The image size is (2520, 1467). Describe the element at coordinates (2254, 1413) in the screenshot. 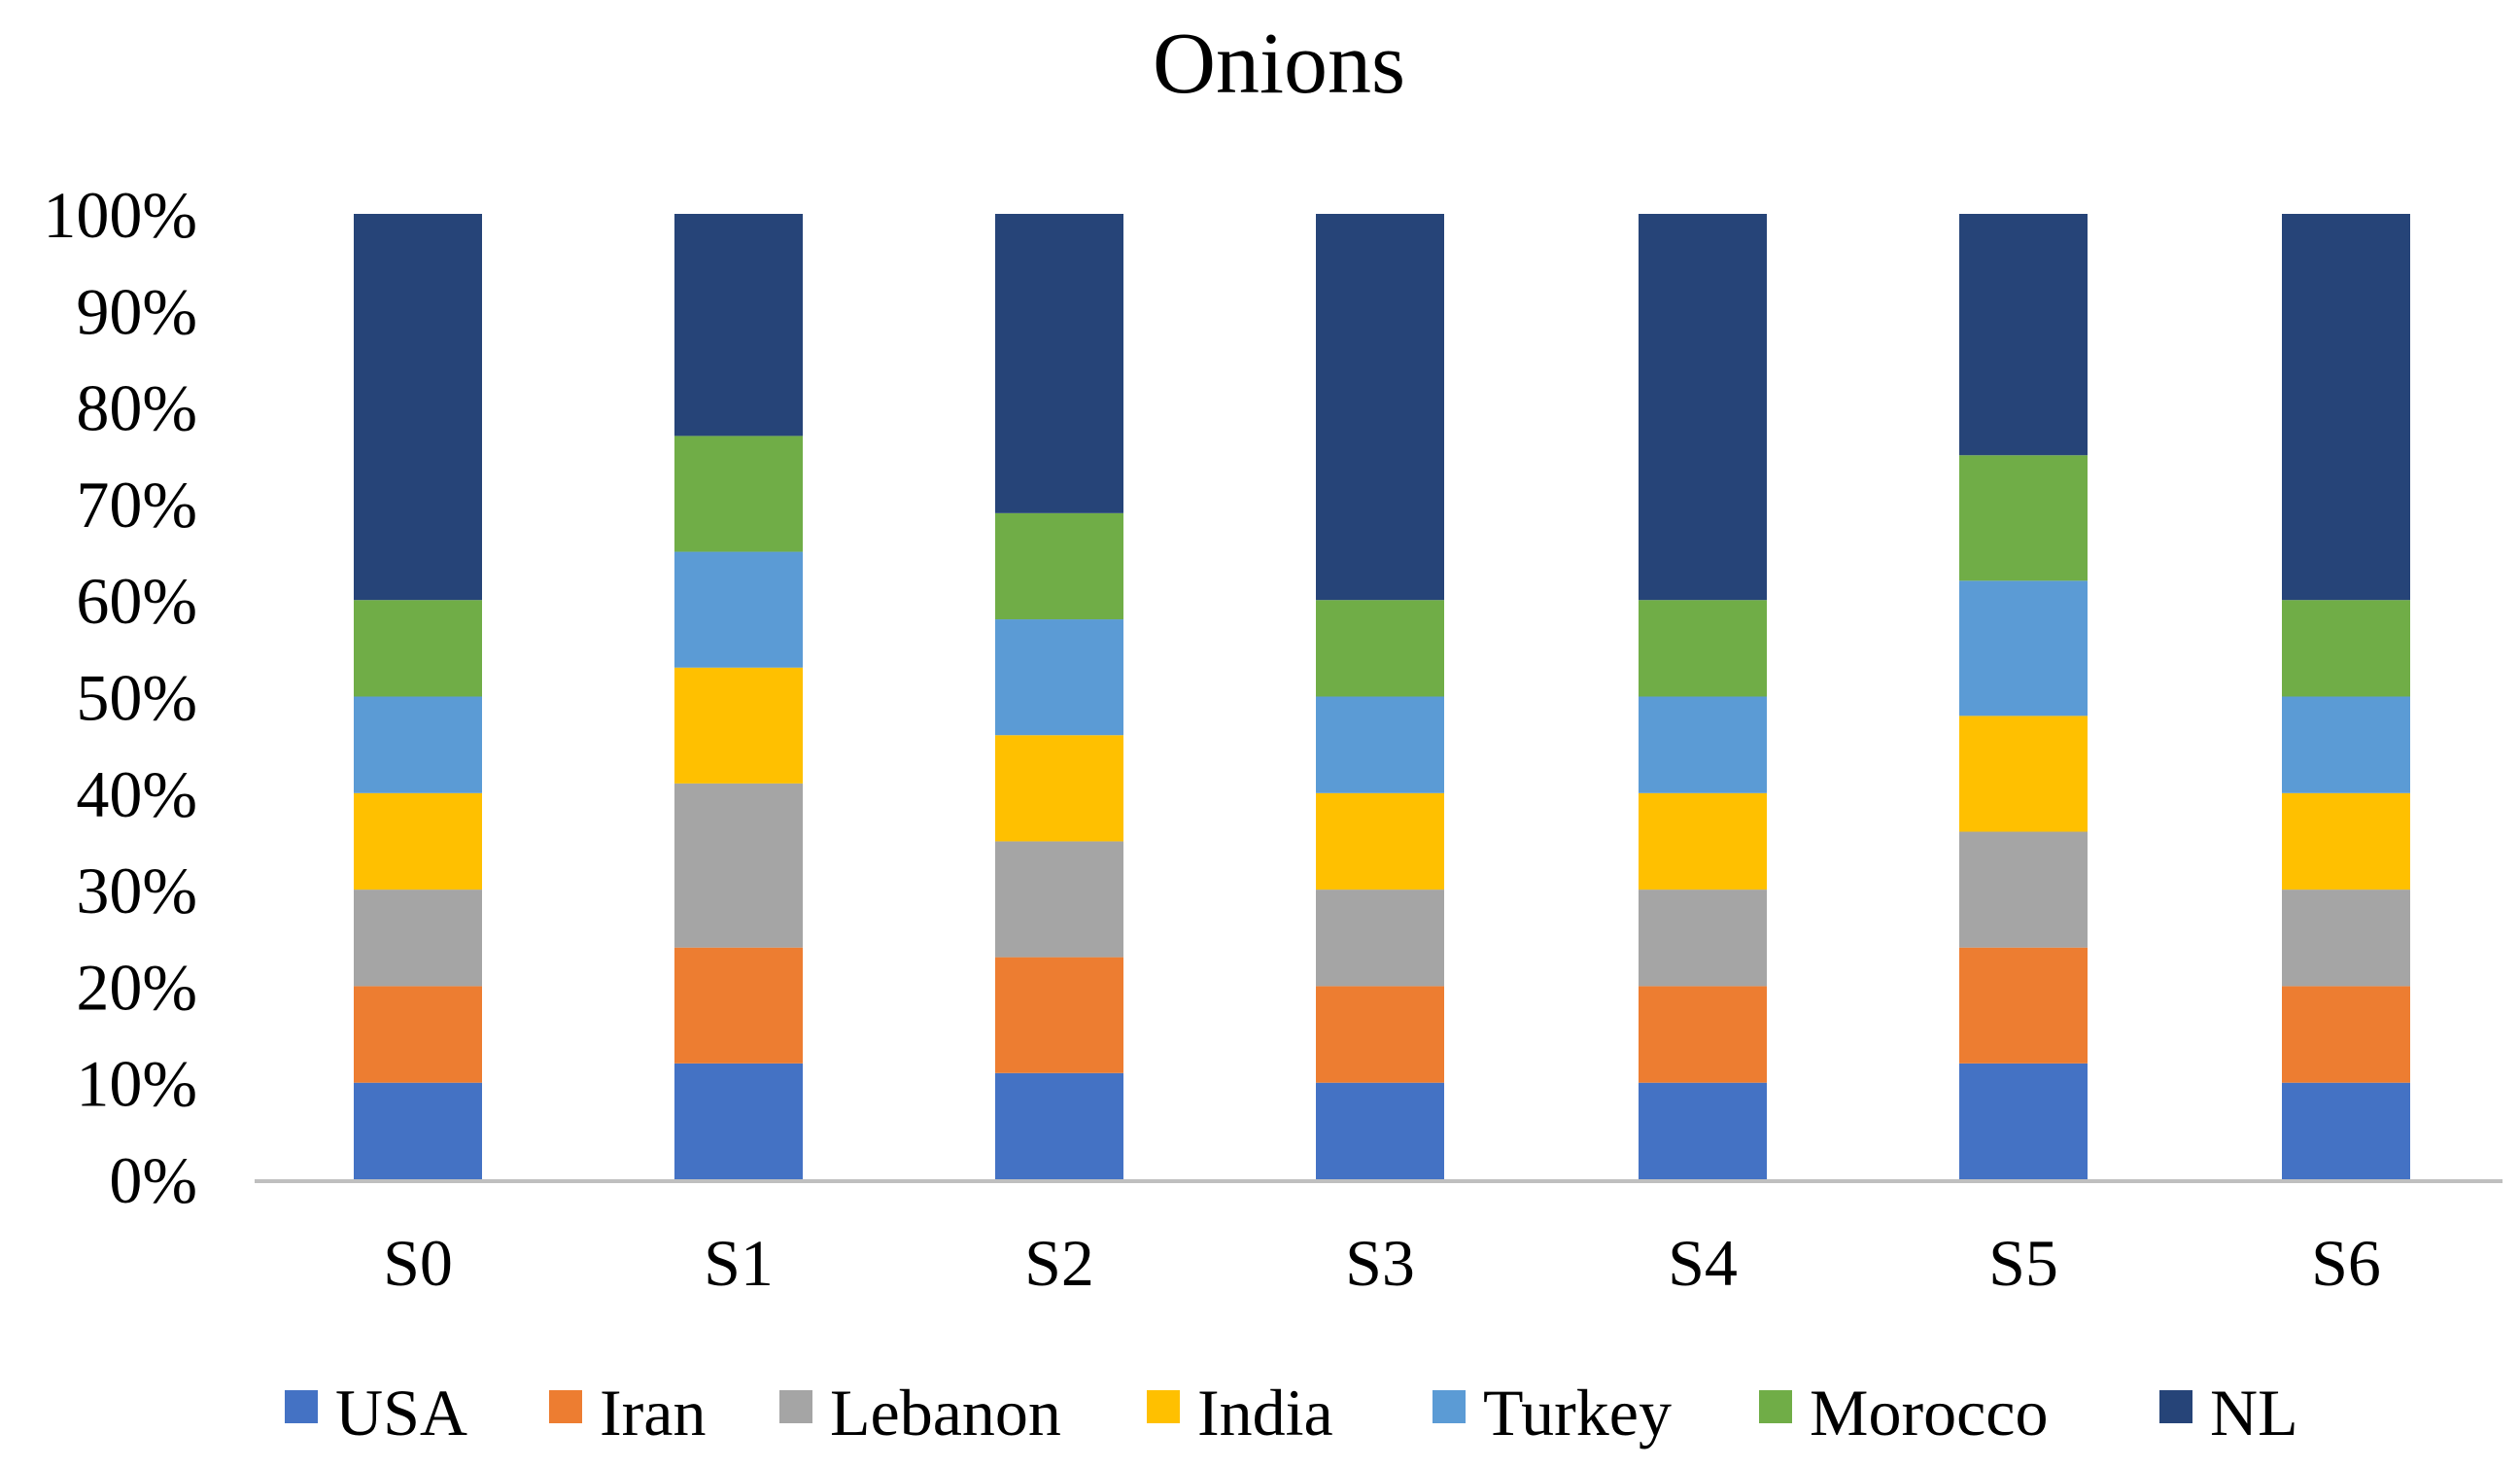

I see `legend-label: NL` at that location.